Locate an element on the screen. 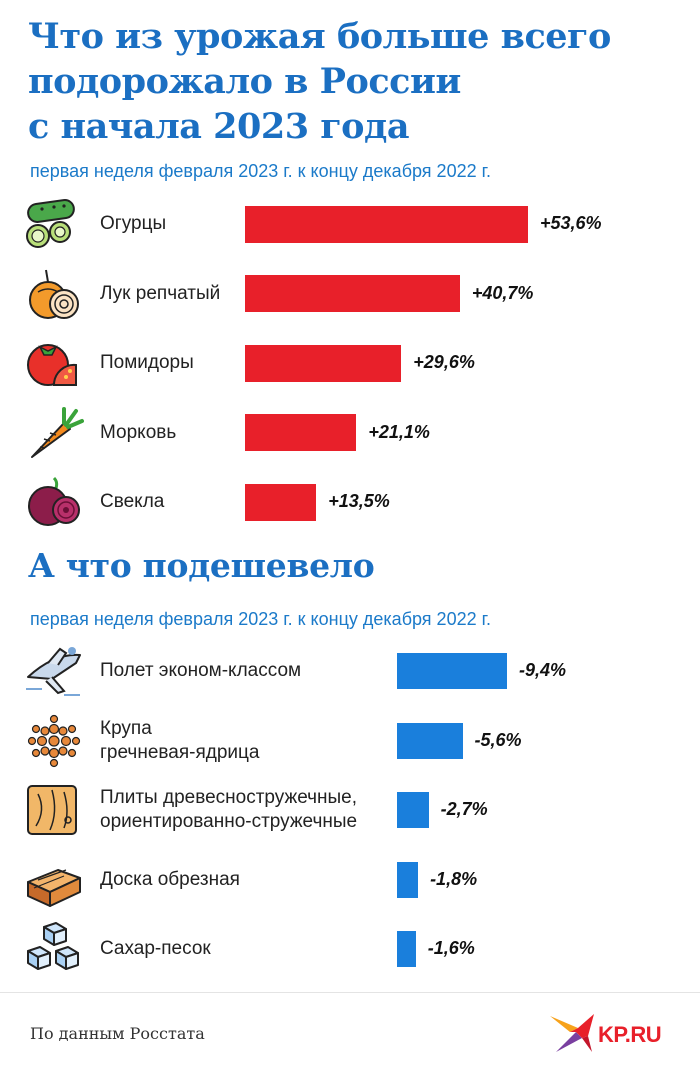 Image resolution: width=700 pixels, height=1077 pixels. cucumber-icon is located at coordinates (54, 224).